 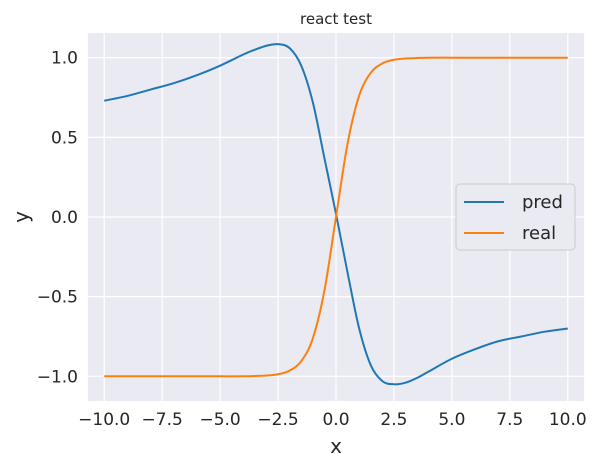 What do you see at coordinates (57, 298) in the screenshot?
I see `y-tick-label: −0.5` at bounding box center [57, 298].